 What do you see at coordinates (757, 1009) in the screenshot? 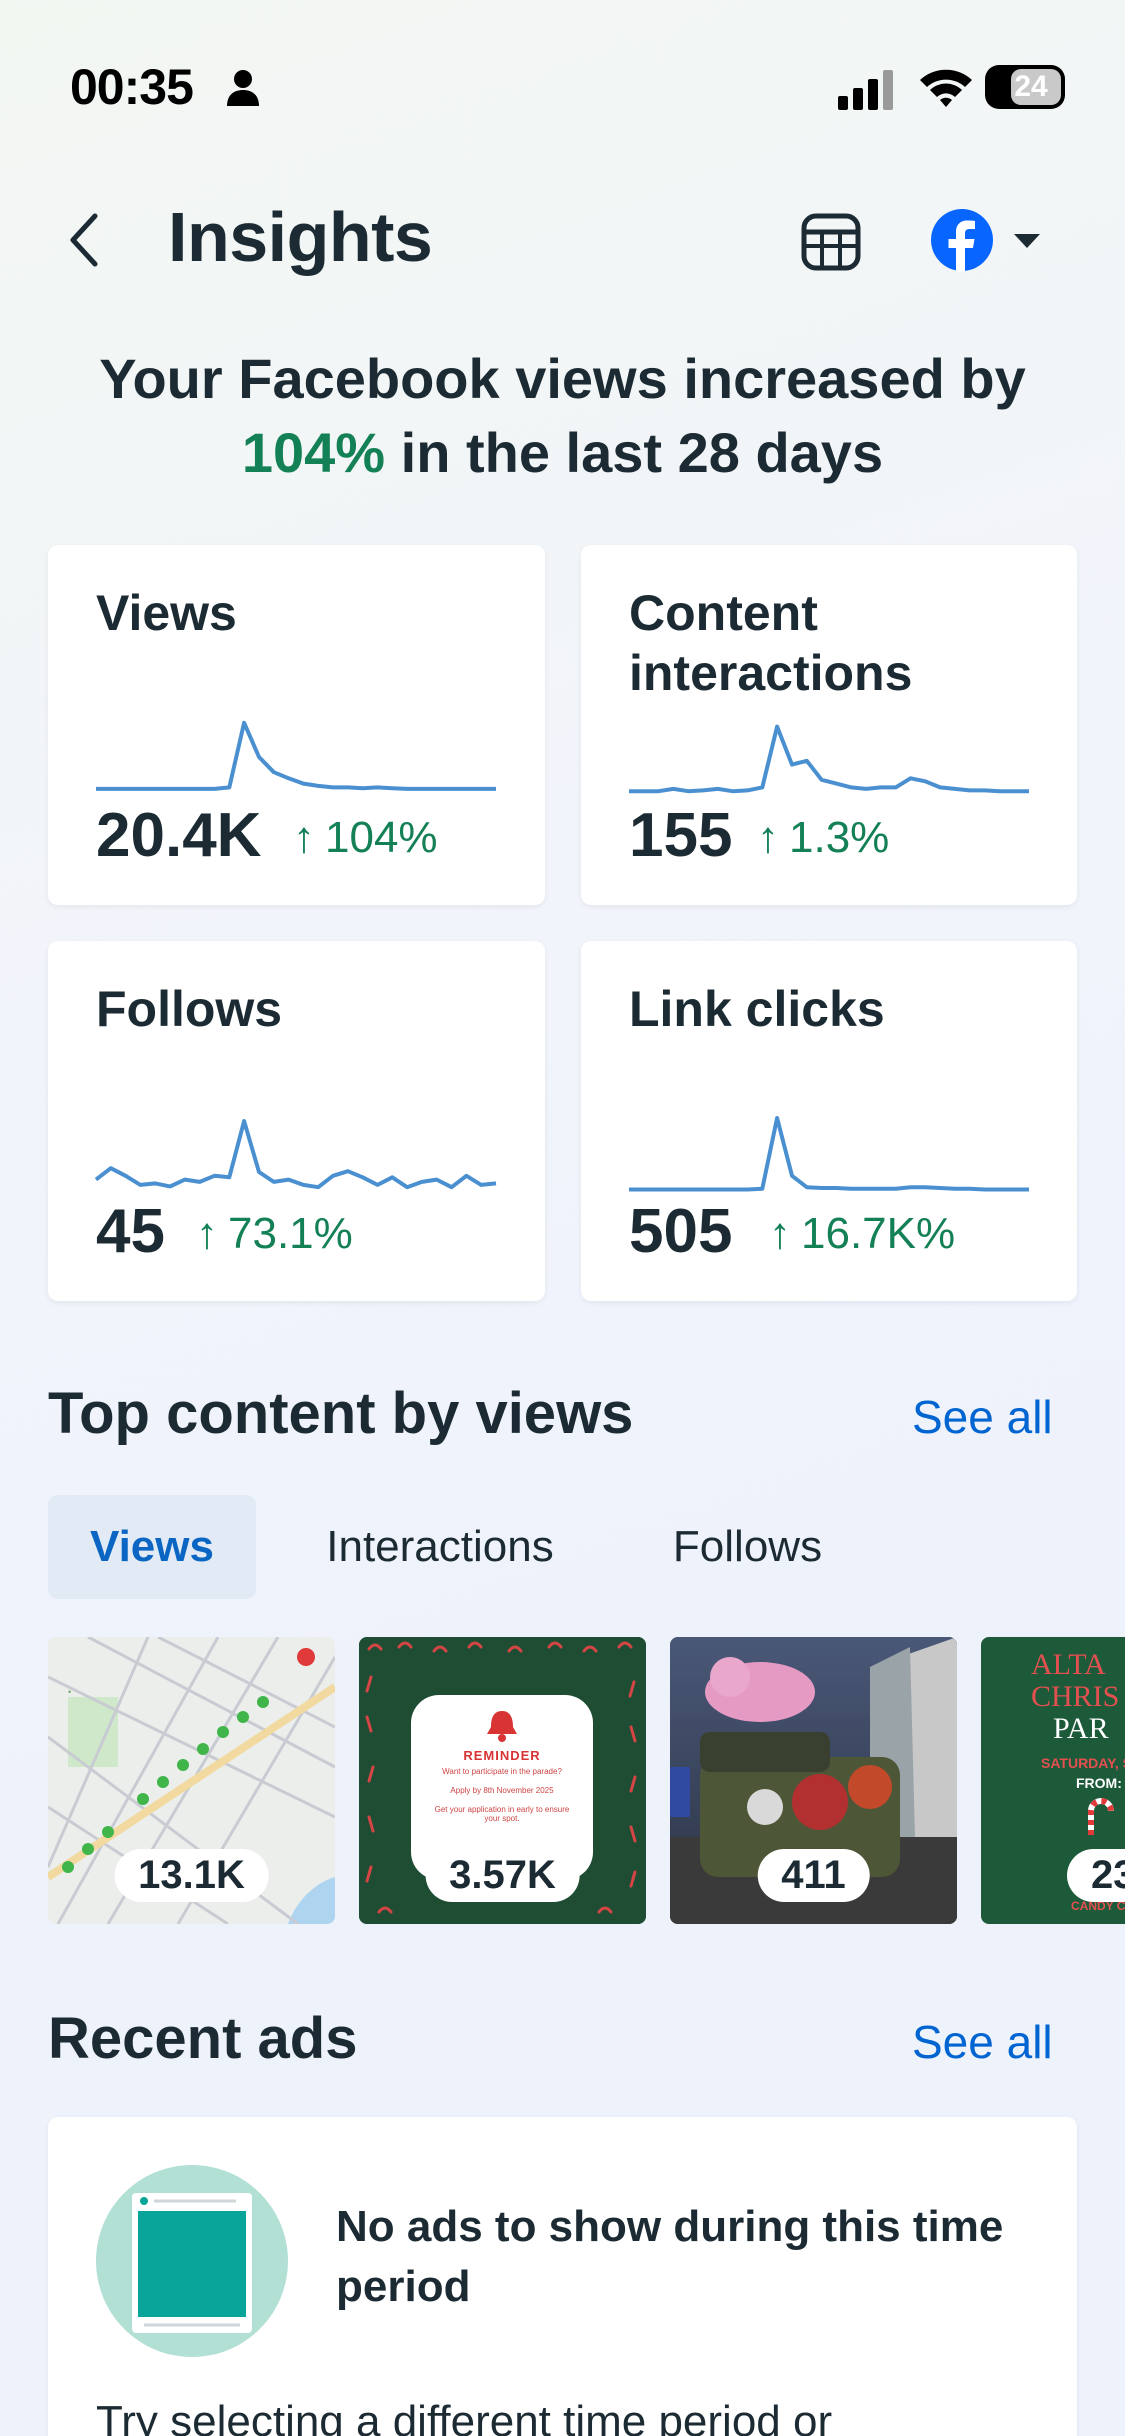
I see `metric-title: Link clicks` at bounding box center [757, 1009].